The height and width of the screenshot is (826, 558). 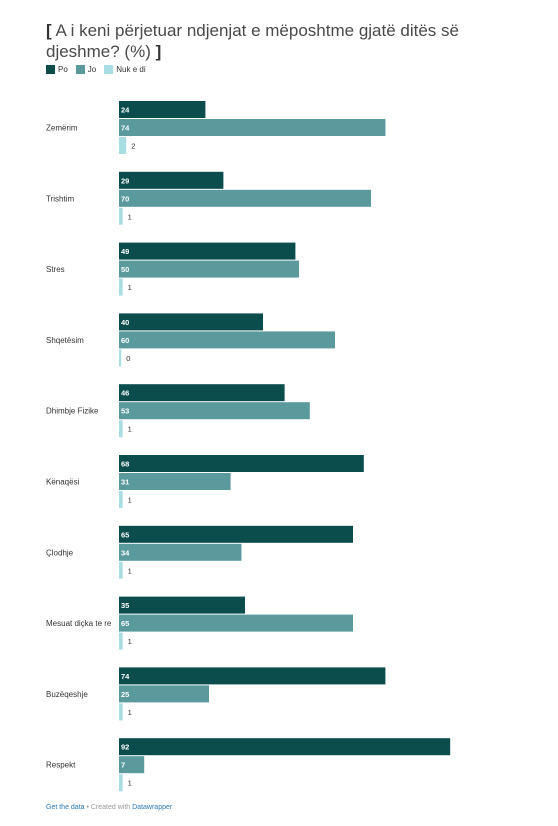 I want to click on category-label: Mesuat diçka te re, so click(x=79, y=623).